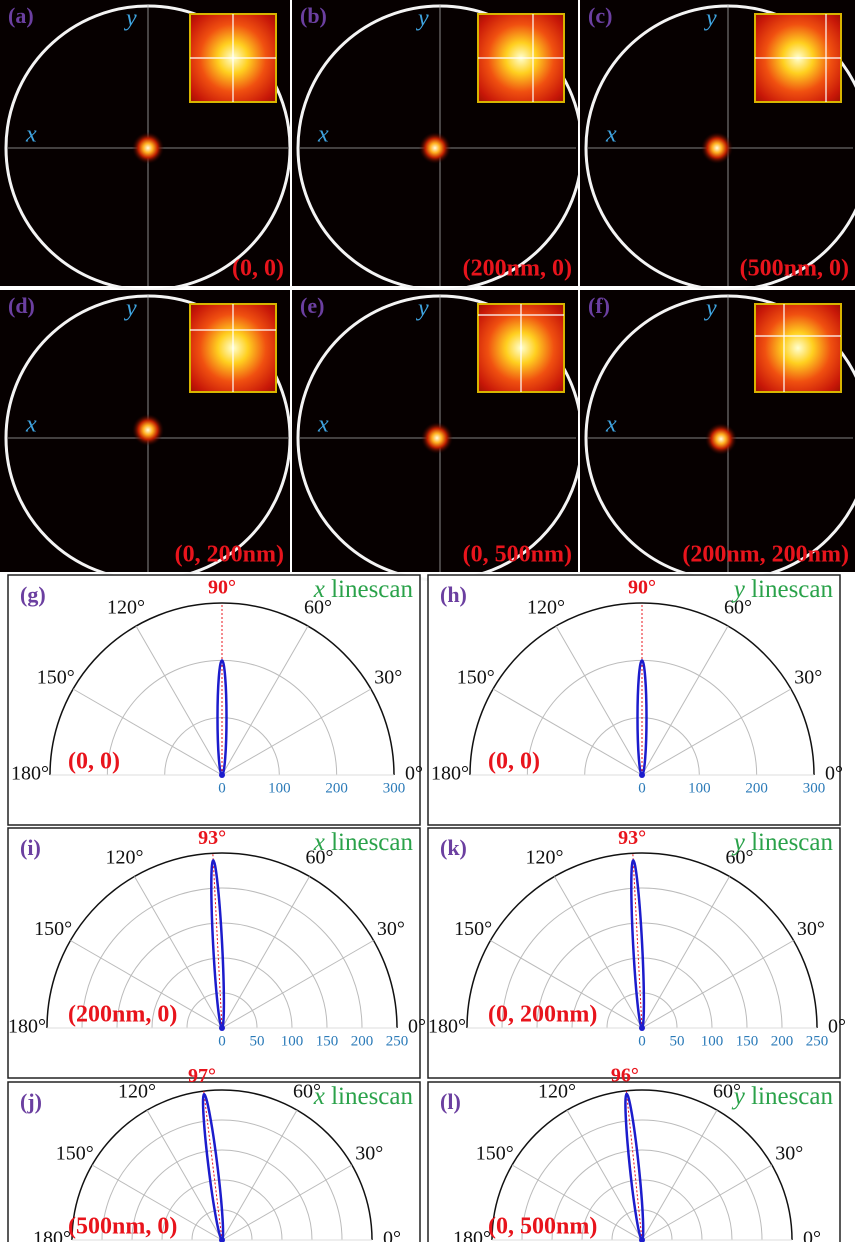 Image resolution: width=855 pixels, height=1242 pixels. Describe the element at coordinates (517, 269) in the screenshot. I see `position-label: (200nm, 0)` at that location.